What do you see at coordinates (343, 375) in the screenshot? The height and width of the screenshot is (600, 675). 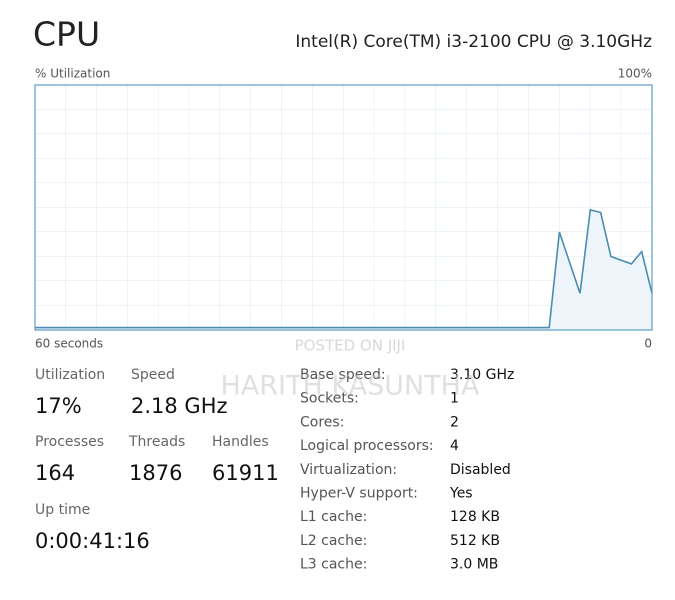 I see `spec-label: Base speed:` at bounding box center [343, 375].